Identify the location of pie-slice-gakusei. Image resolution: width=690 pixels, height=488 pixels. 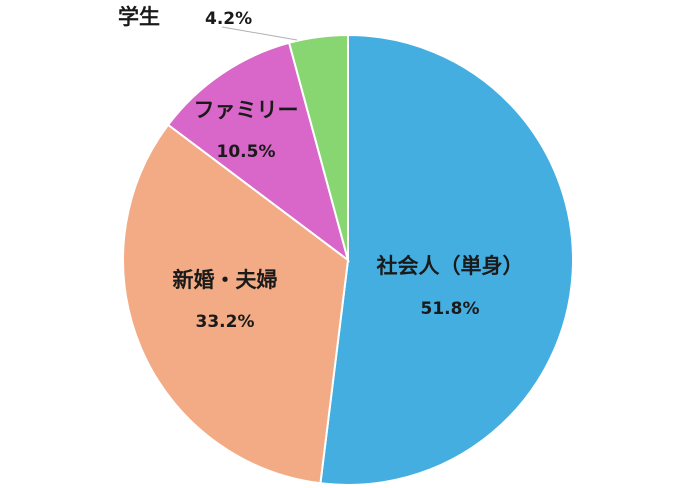
(318, 147).